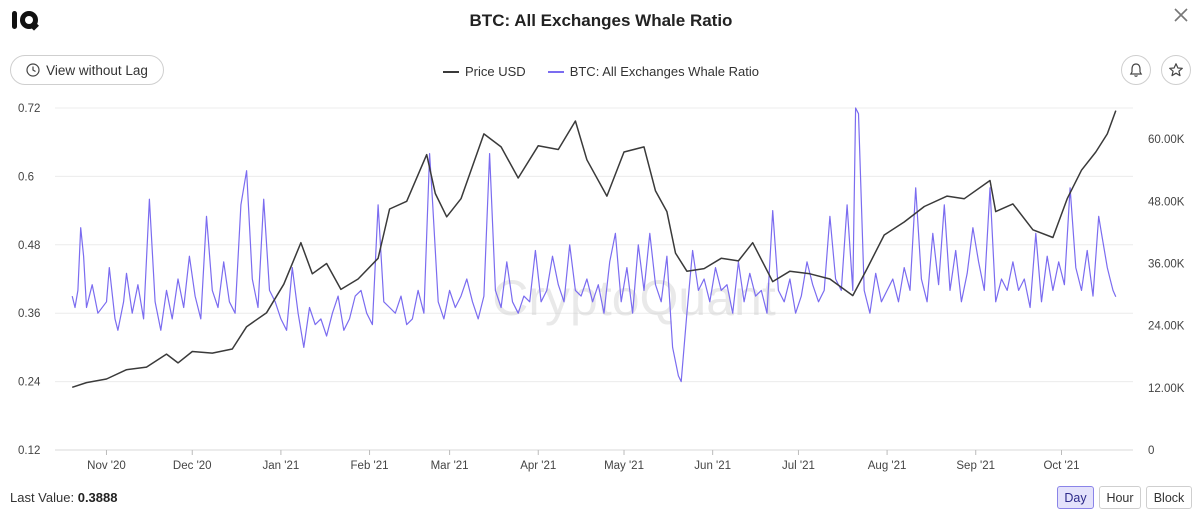 This screenshot has width=1202, height=516. Describe the element at coordinates (601, 20) in the screenshot. I see `chart-title: BTC: All Exchanges Whale Ratio` at that location.